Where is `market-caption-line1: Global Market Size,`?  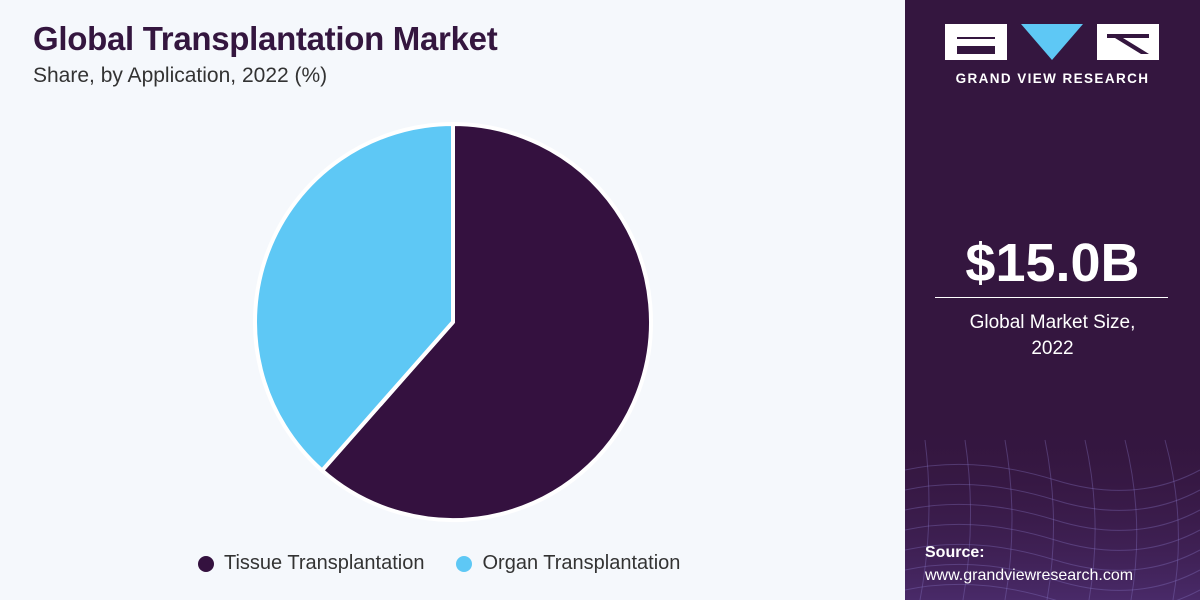 market-caption-line1: Global Market Size, is located at coordinates (1052, 322).